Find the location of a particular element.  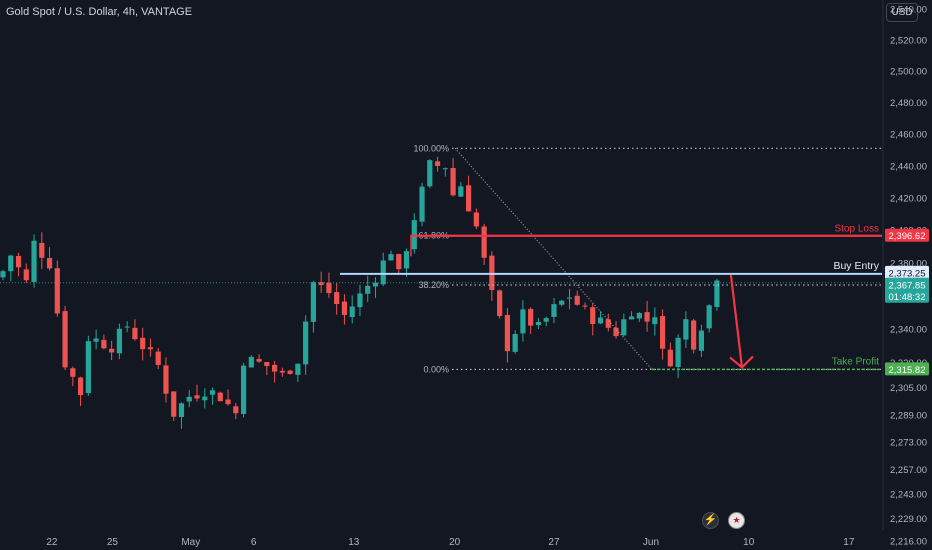

y-tick-label: 2,216.00 is located at coordinates (908, 542).